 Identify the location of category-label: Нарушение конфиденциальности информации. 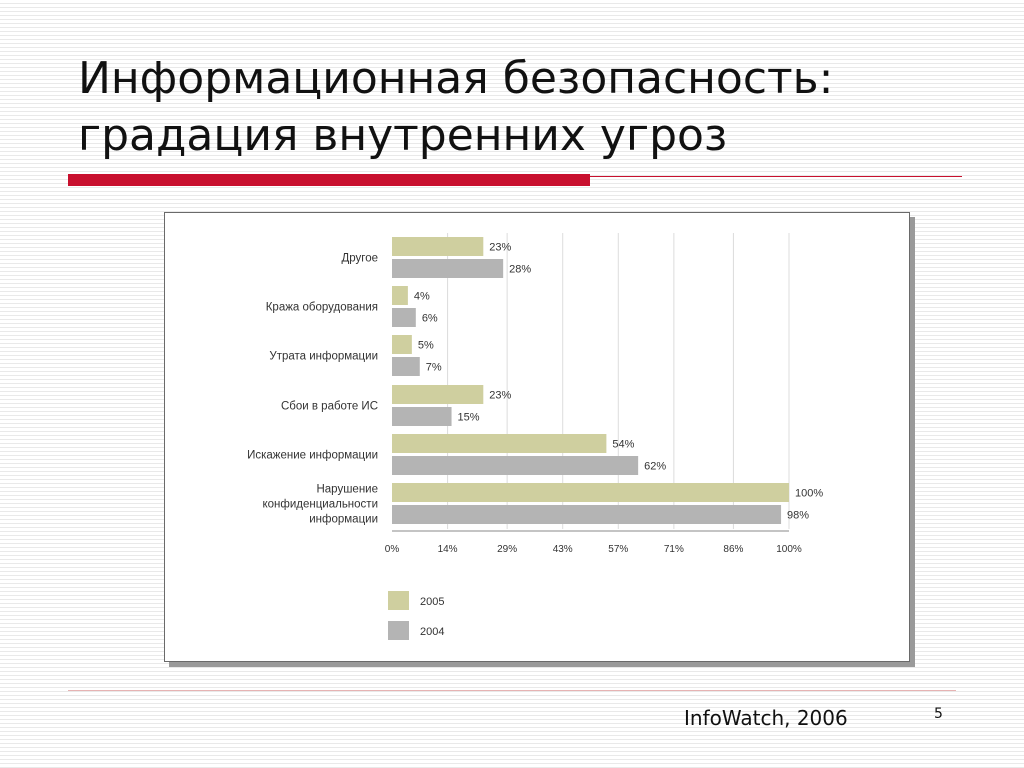
(320, 505).